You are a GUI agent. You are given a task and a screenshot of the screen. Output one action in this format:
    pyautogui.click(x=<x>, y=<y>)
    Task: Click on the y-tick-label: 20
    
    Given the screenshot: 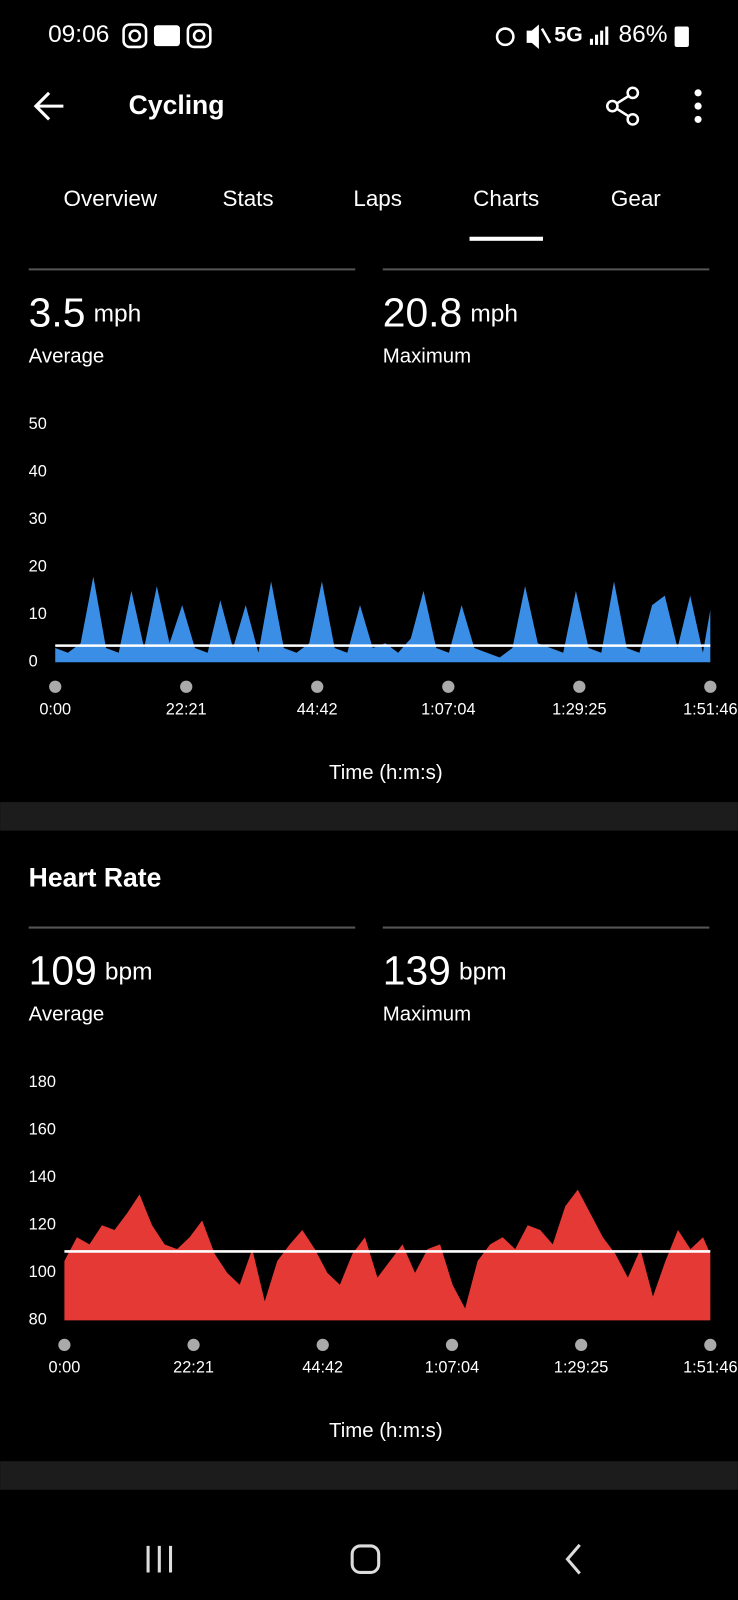 What is the action you would take?
    pyautogui.click(x=38, y=566)
    